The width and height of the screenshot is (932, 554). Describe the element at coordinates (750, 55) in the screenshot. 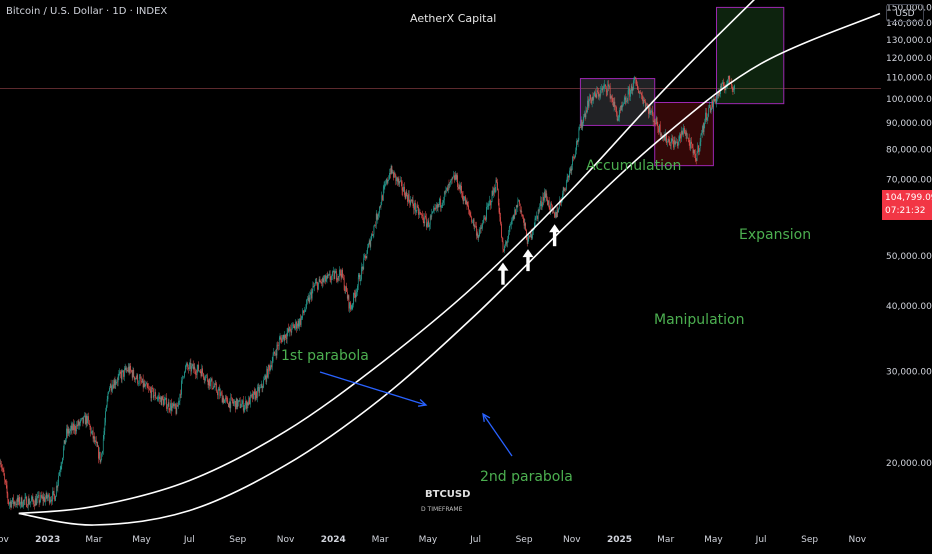

I see `zone-expansion` at that location.